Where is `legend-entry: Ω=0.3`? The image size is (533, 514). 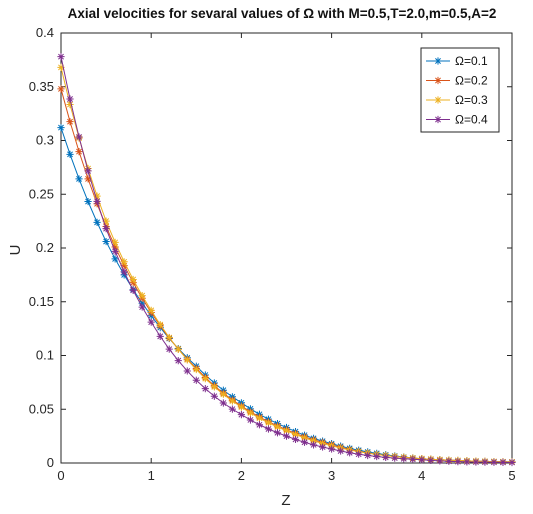
legend-entry: Ω=0.3 is located at coordinates (457, 100).